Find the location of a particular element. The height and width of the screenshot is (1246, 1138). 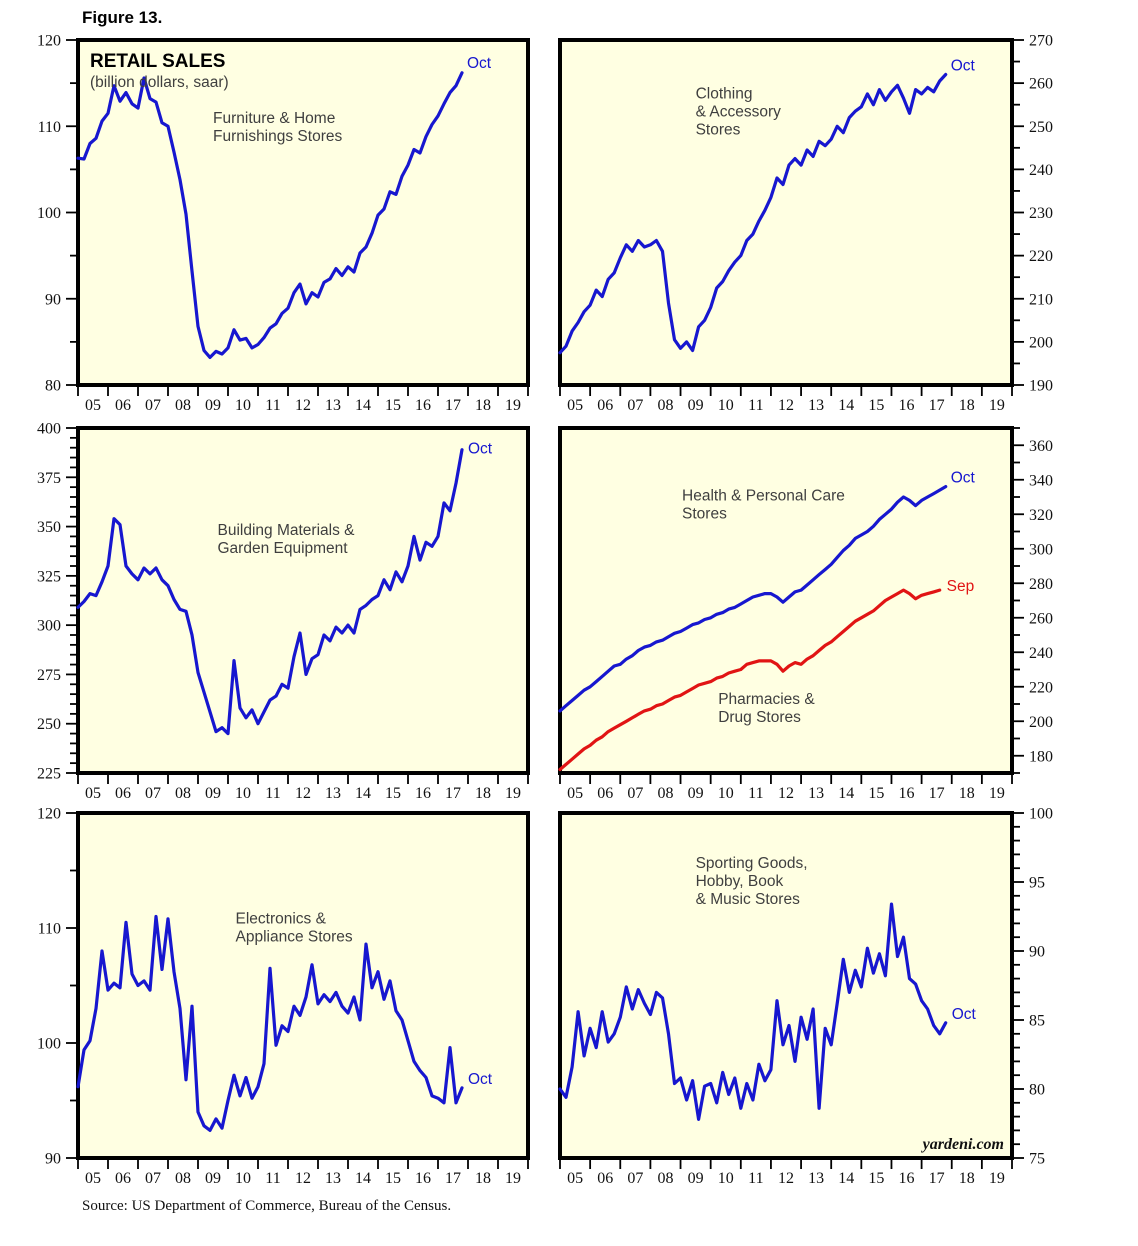

y-axis-tick-label: 250 is located at coordinates (1041, 127).